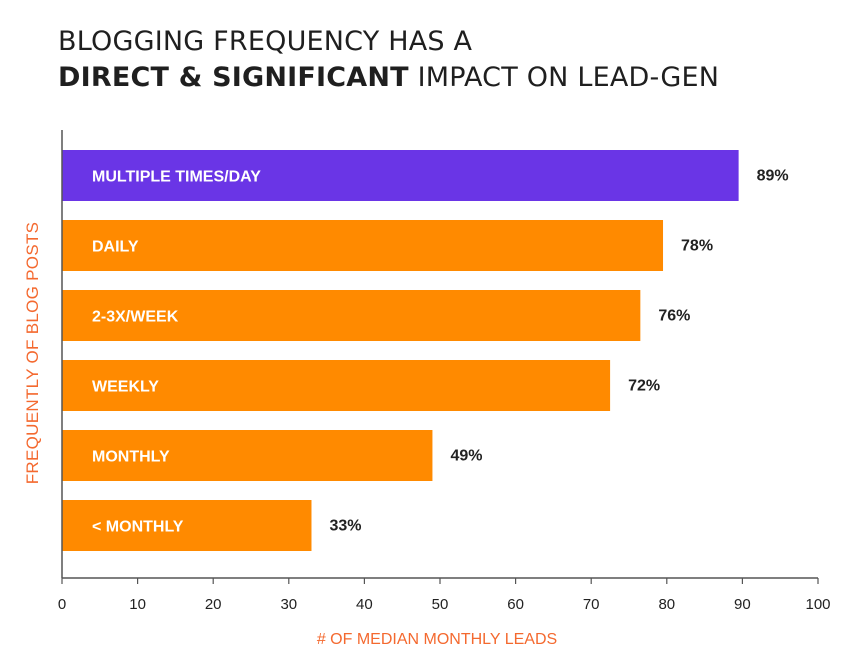 This screenshot has height=661, width=844. Describe the element at coordinates (515, 604) in the screenshot. I see `x-tick-label-60: 60` at that location.